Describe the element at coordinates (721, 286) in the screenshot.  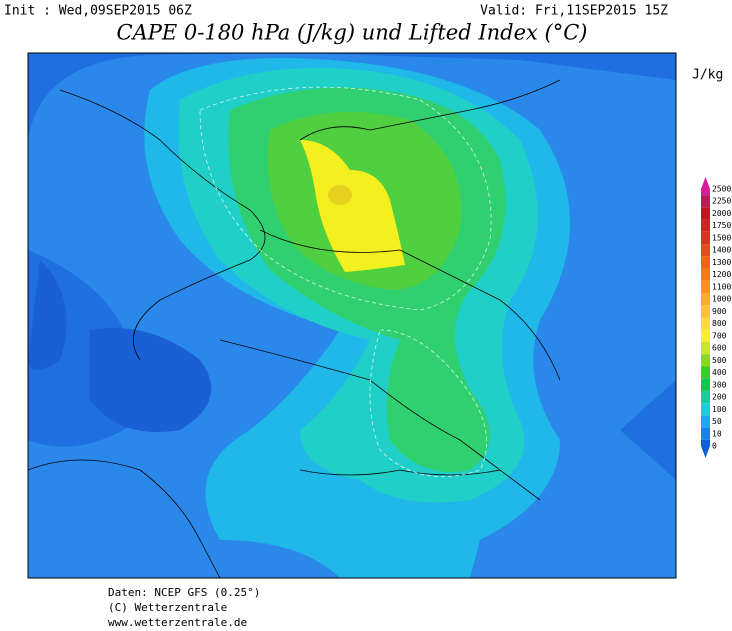
I see `colorbar-label: 1100` at that location.